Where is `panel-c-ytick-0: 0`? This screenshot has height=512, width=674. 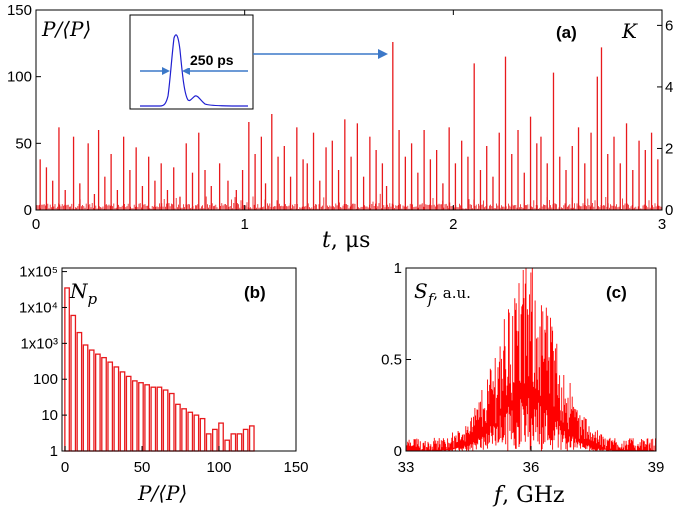 panel-c-ytick-0: 0 is located at coordinates (398, 451).